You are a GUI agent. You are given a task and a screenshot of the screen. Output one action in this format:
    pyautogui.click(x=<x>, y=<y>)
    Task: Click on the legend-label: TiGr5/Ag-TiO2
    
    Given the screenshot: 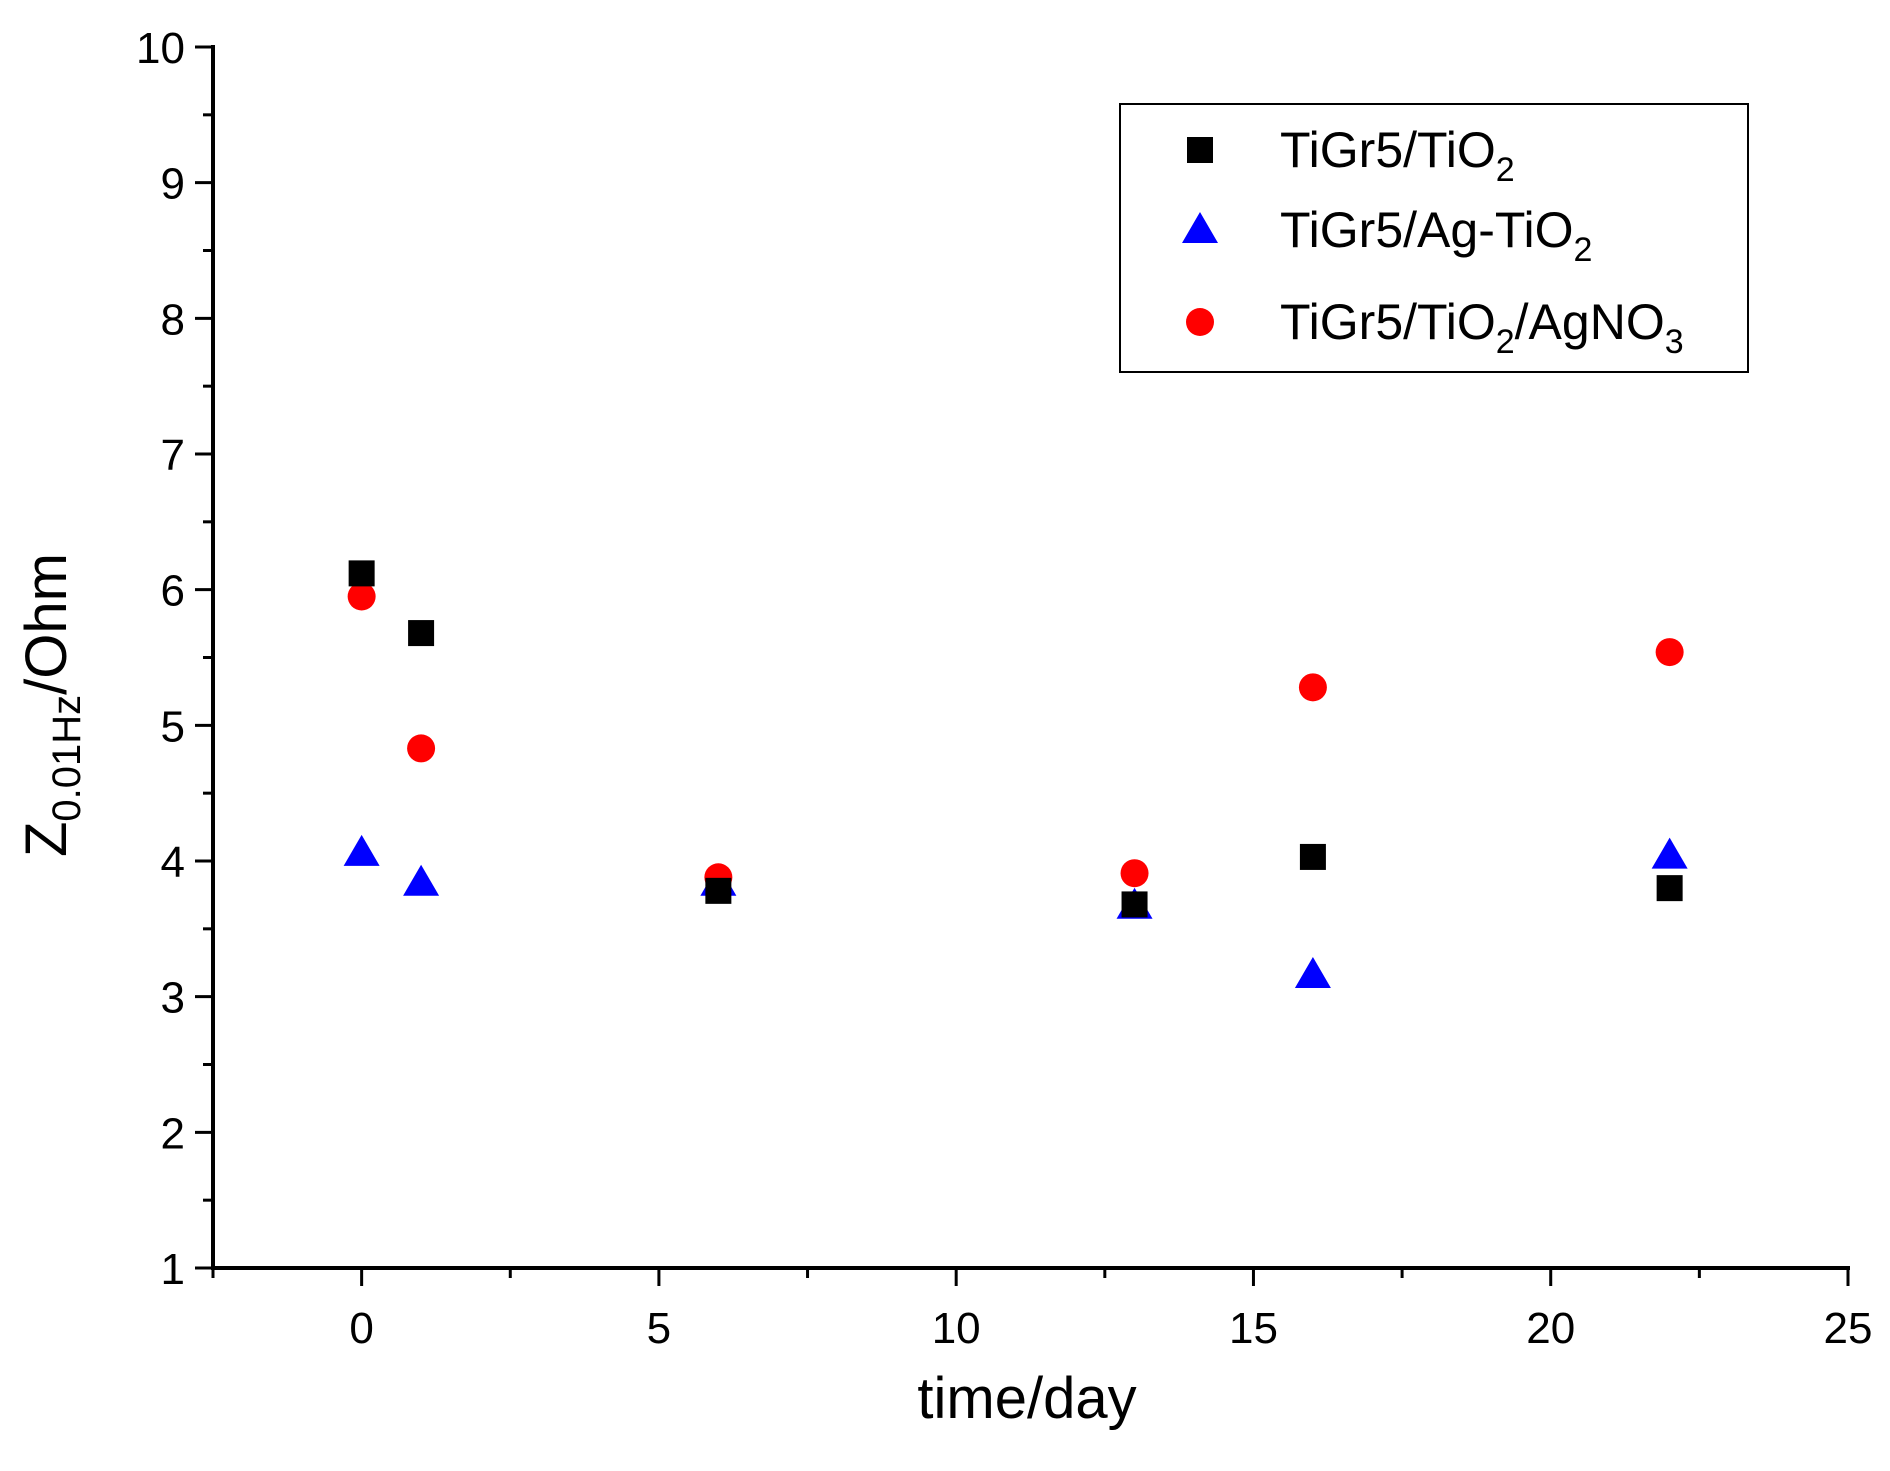 What is the action you would take?
    pyautogui.click(x=1436, y=235)
    